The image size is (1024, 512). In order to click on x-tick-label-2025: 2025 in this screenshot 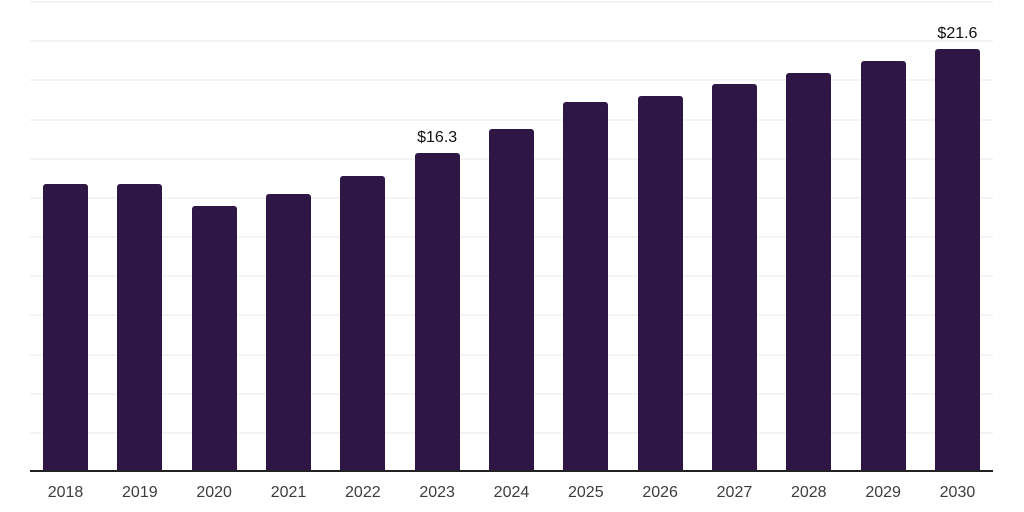, I will do `click(586, 492)`.